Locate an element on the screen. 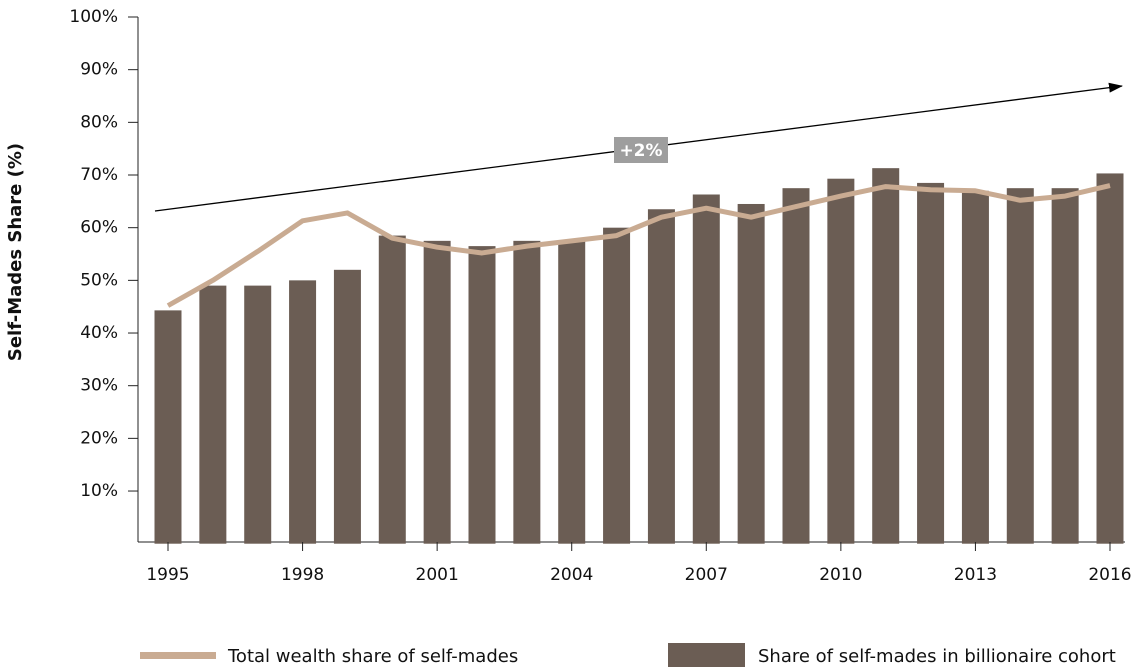  y-tick-label: 40% is located at coordinates (99, 333).